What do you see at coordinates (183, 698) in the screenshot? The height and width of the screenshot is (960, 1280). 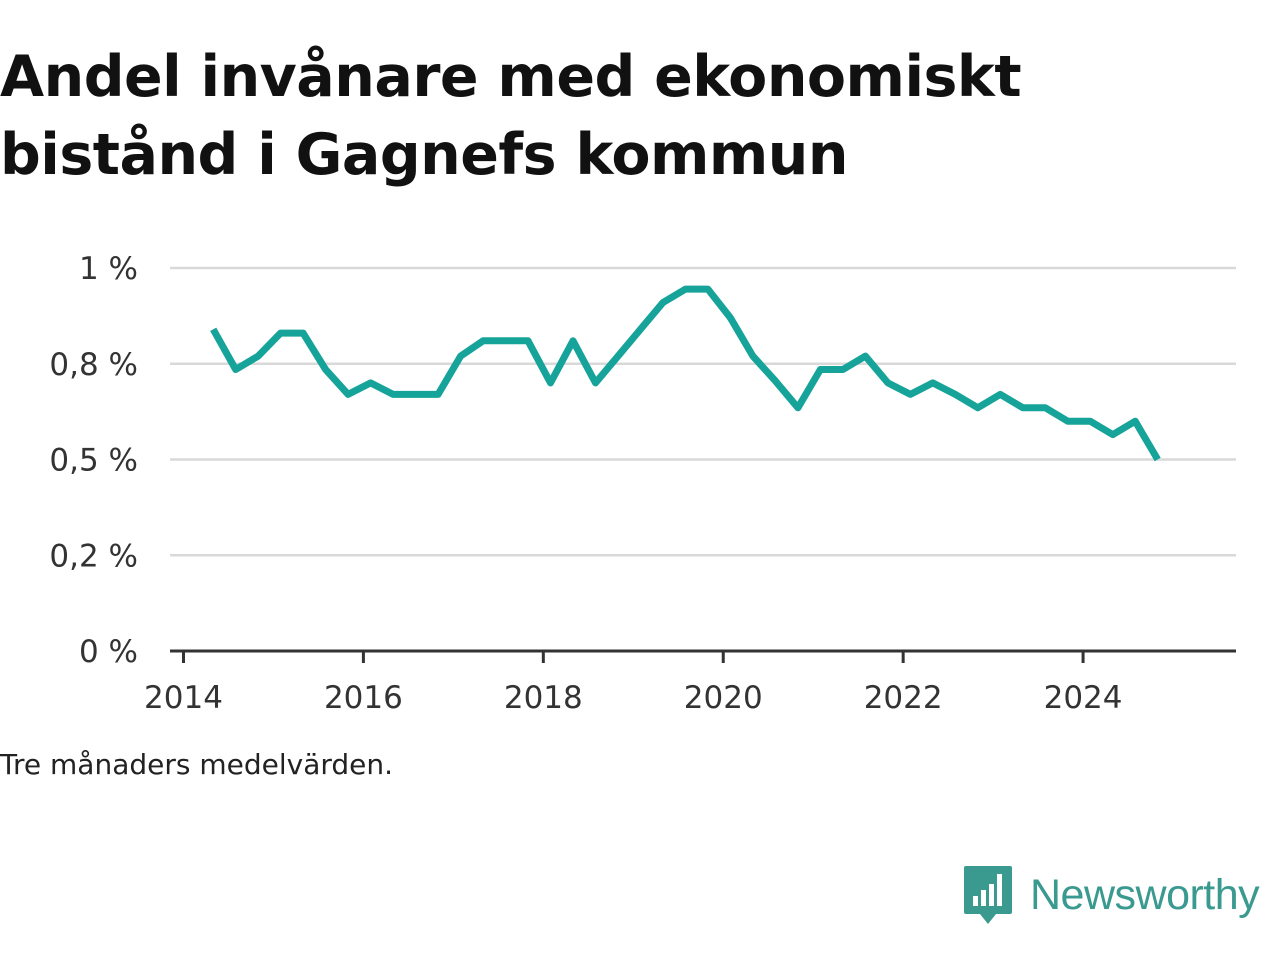 I see `x-tick-label: 2014` at bounding box center [183, 698].